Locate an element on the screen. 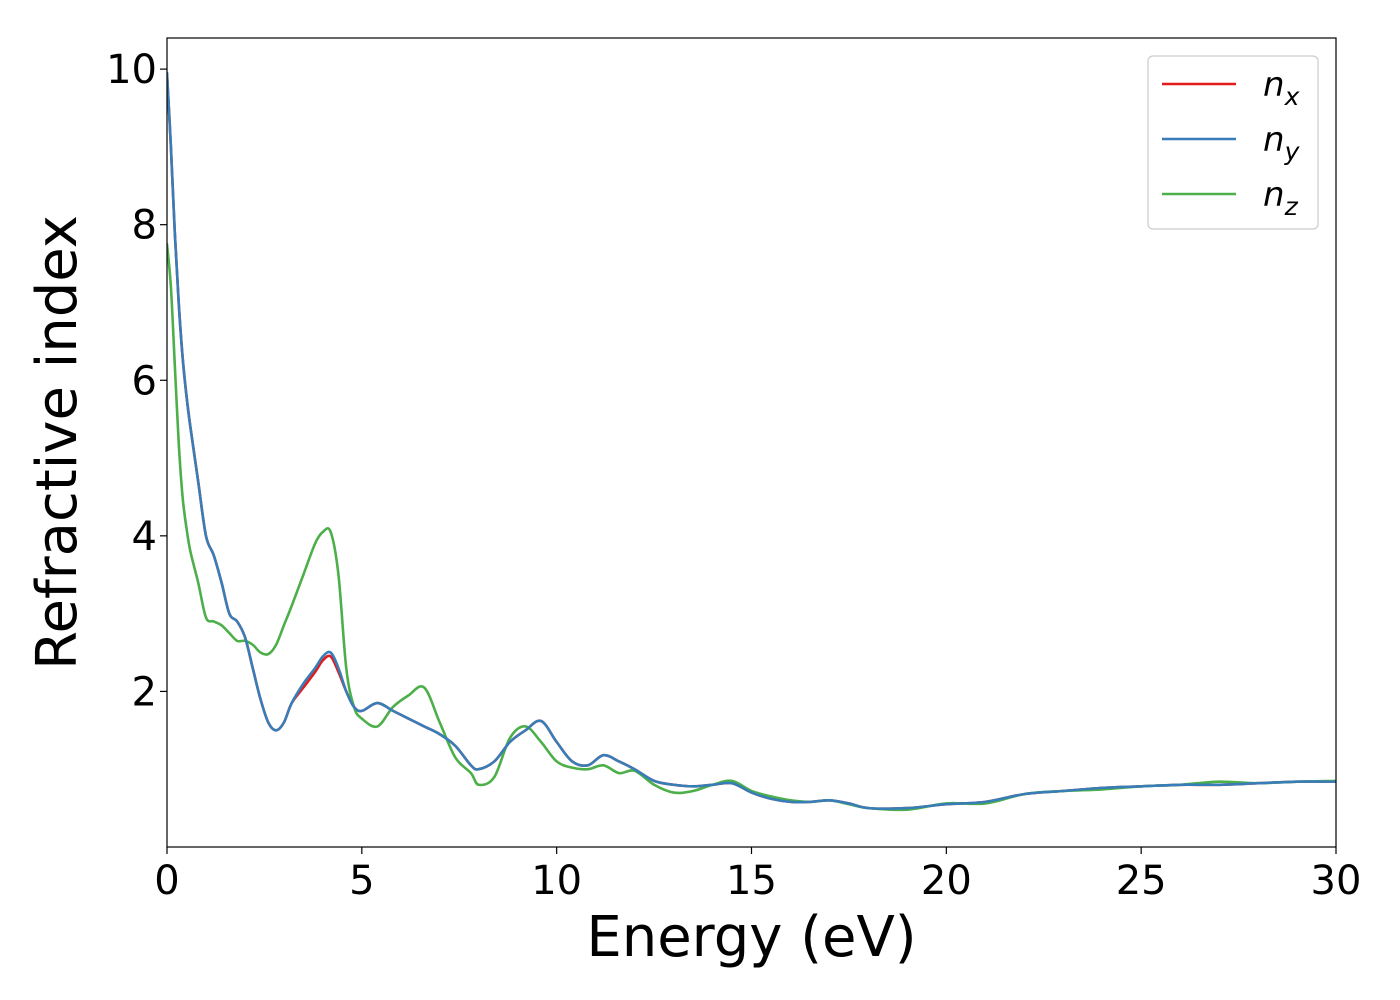 This screenshot has height=1000, width=1400. y-axis-label: Refractive index is located at coordinates (57, 442).